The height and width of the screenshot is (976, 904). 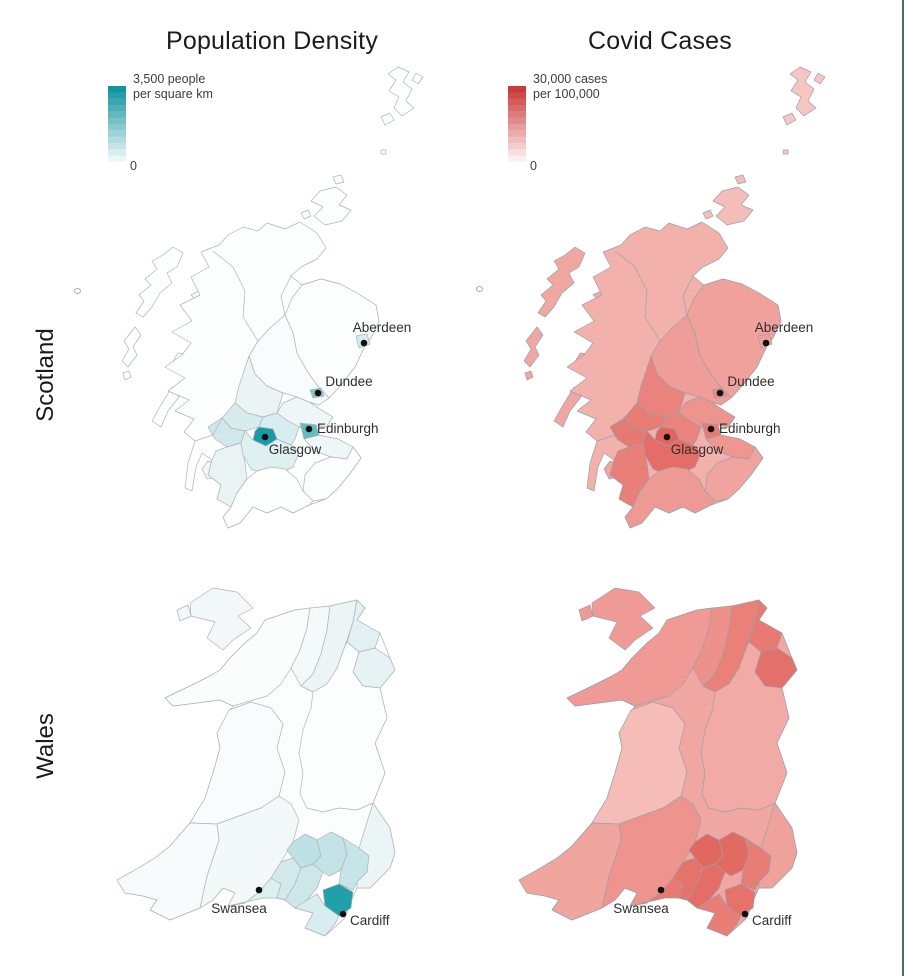 What do you see at coordinates (903, 488) in the screenshot?
I see `right-edge-border` at bounding box center [903, 488].